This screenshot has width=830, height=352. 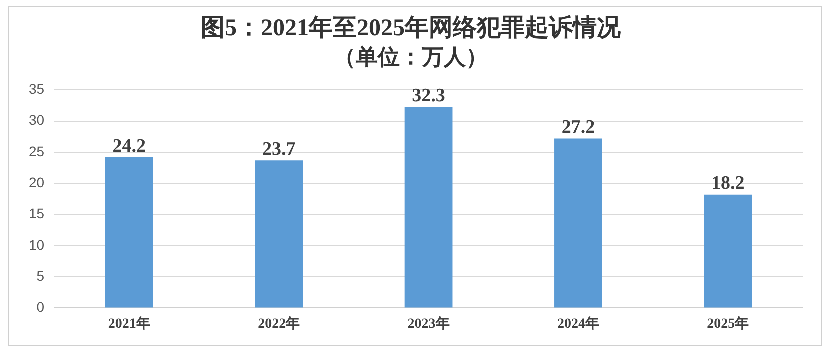 What do you see at coordinates (578, 324) in the screenshot?
I see `x-tick-label: 2024年` at bounding box center [578, 324].